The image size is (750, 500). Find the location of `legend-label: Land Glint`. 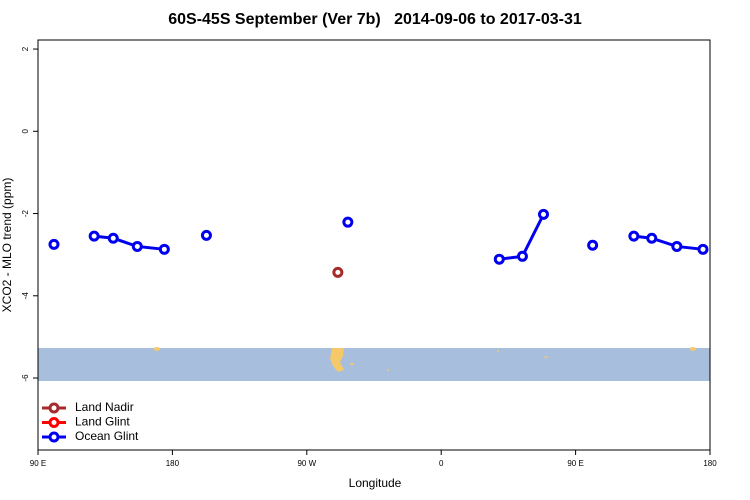

legend-label: Land Glint is located at coordinates (102, 422).